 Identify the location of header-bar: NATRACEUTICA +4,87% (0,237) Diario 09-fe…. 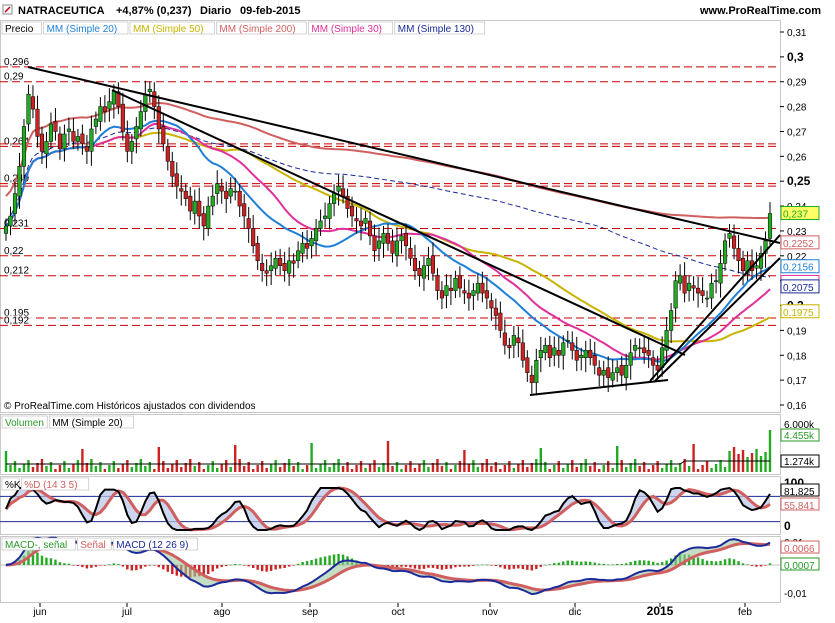
(411, 10).